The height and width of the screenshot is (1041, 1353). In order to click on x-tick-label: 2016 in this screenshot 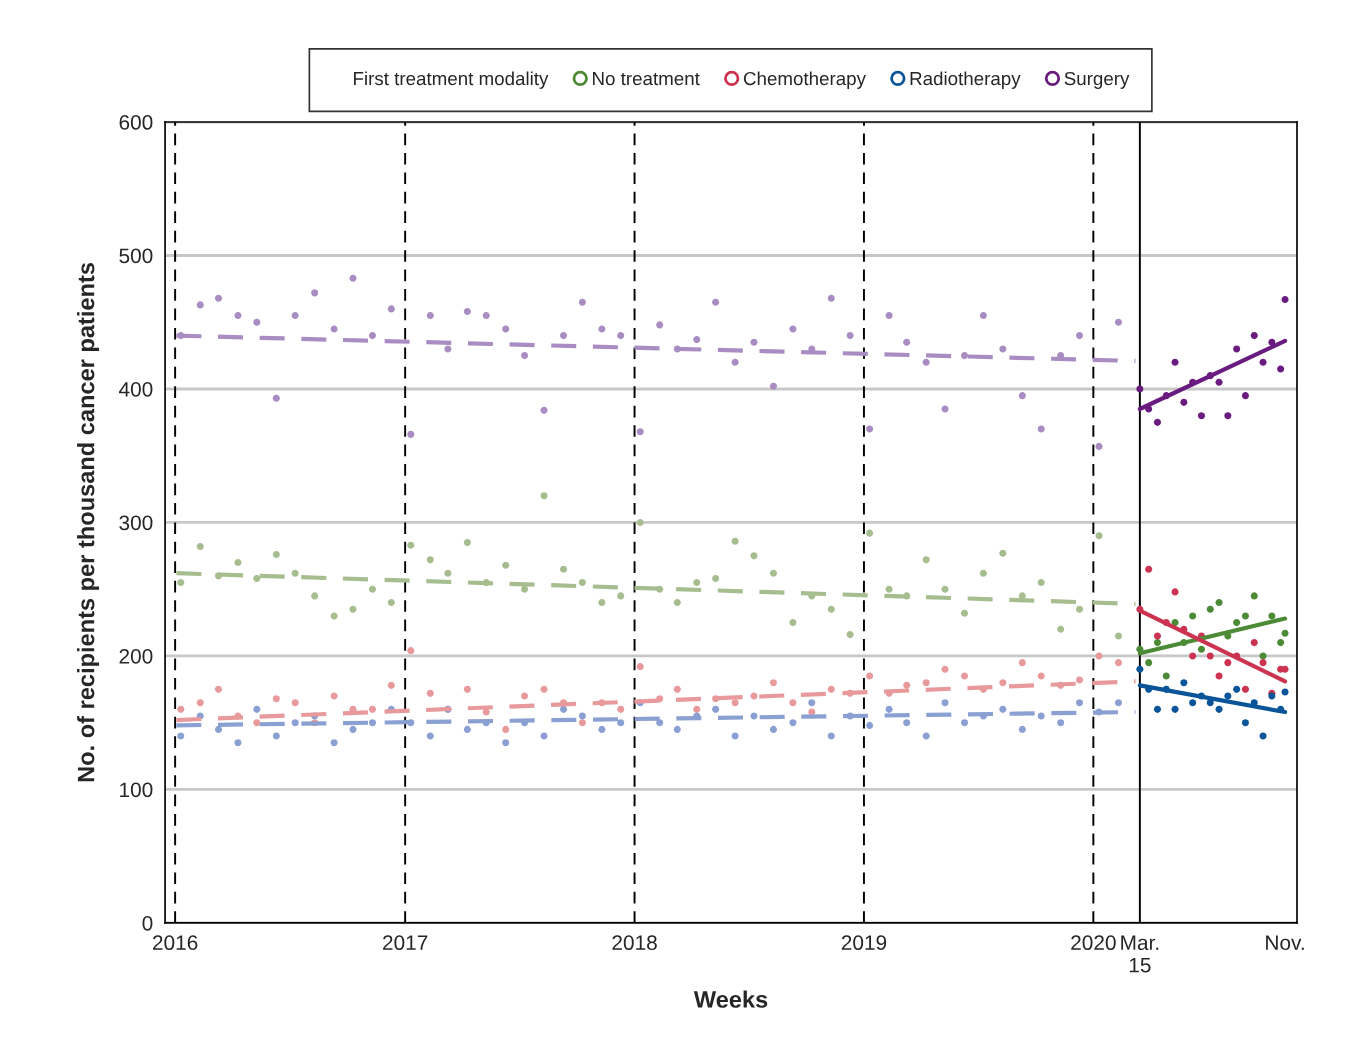, I will do `click(175, 943)`.